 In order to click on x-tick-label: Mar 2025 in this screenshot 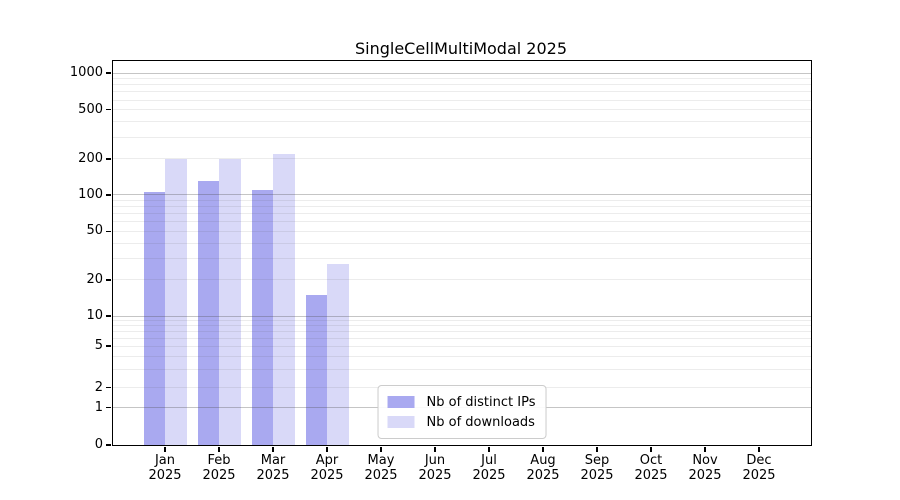, I will do `click(272, 468)`.